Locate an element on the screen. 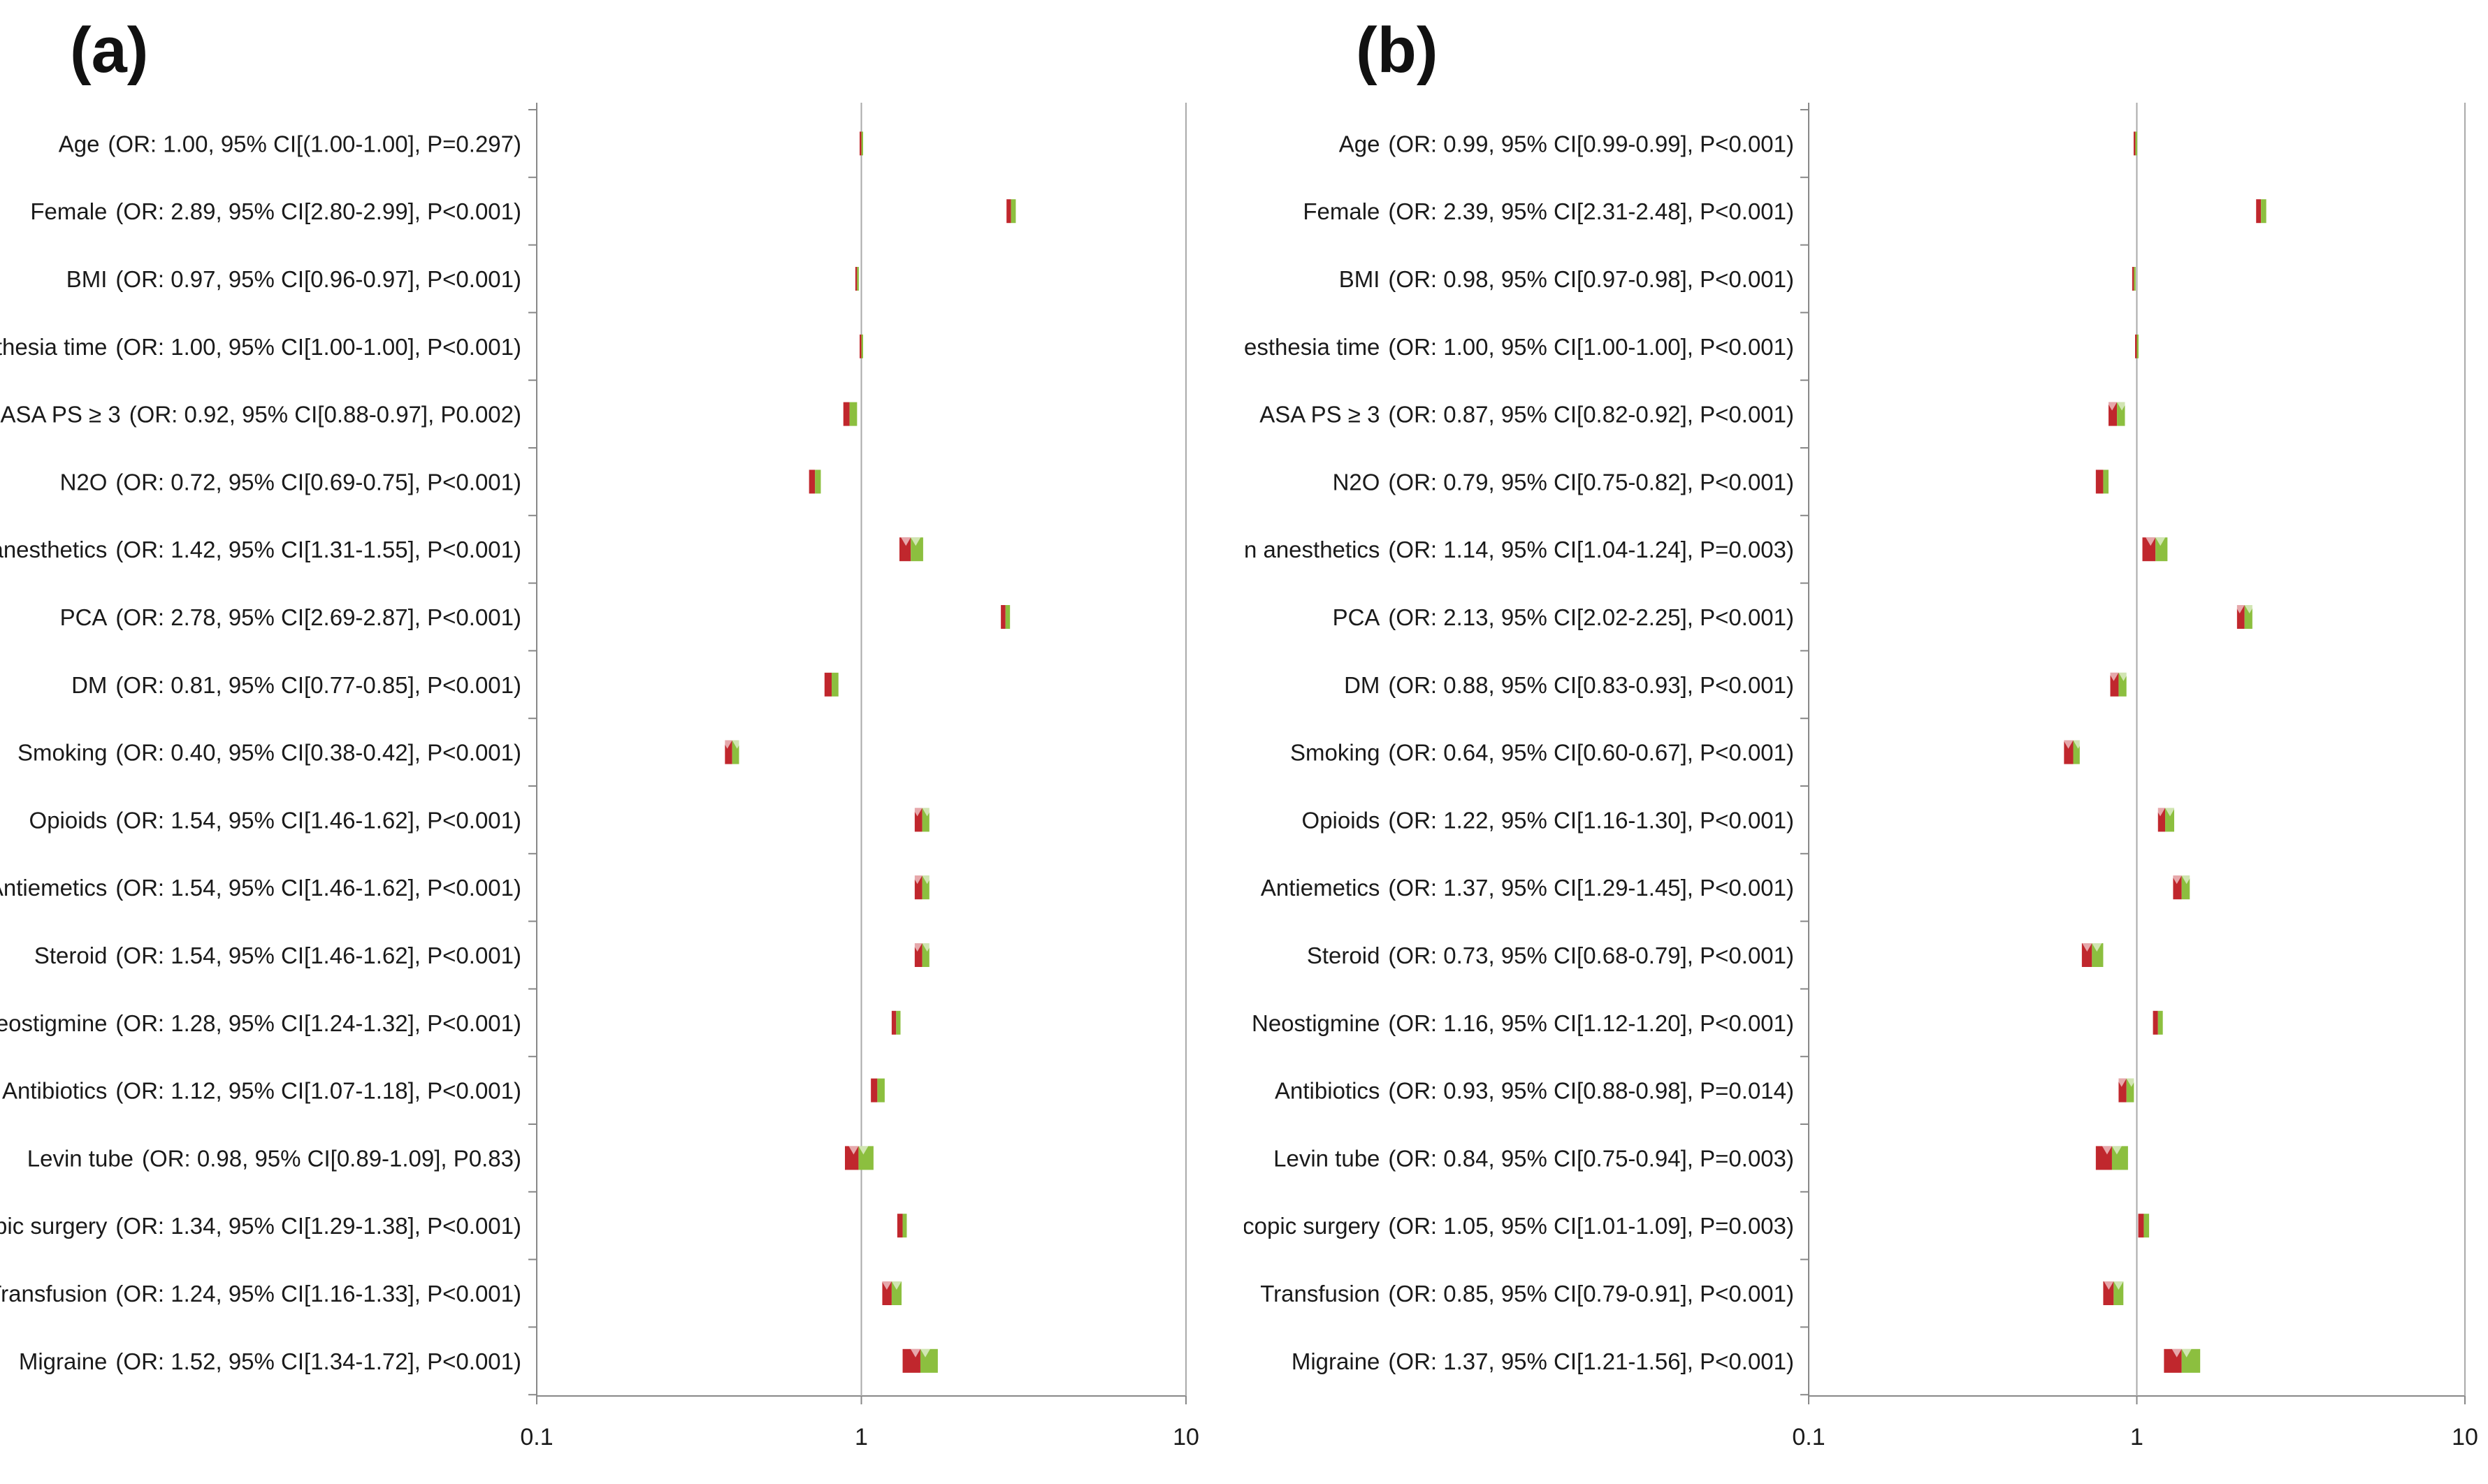 This screenshot has width=2488, height=1484. variable-name: Steroid is located at coordinates (1343, 955).